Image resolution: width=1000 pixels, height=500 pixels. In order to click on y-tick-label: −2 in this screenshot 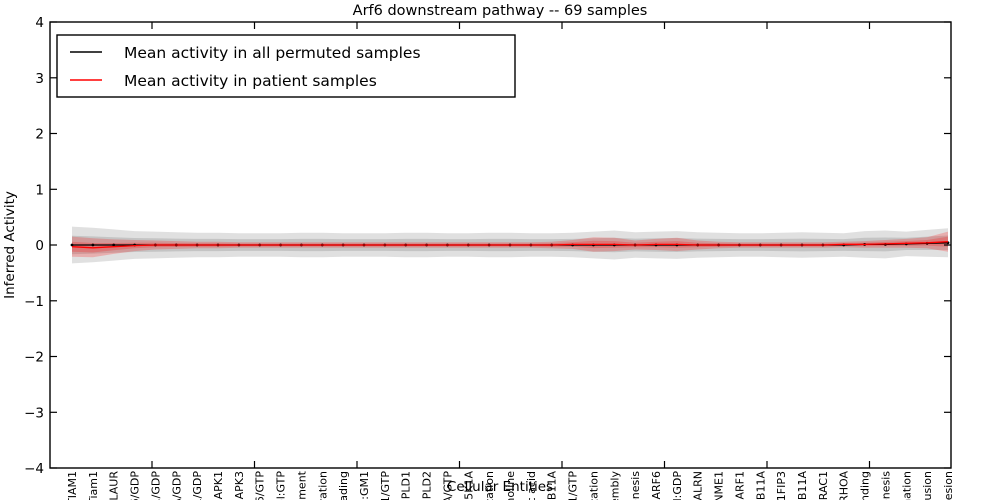, I will do `click(34, 358)`.